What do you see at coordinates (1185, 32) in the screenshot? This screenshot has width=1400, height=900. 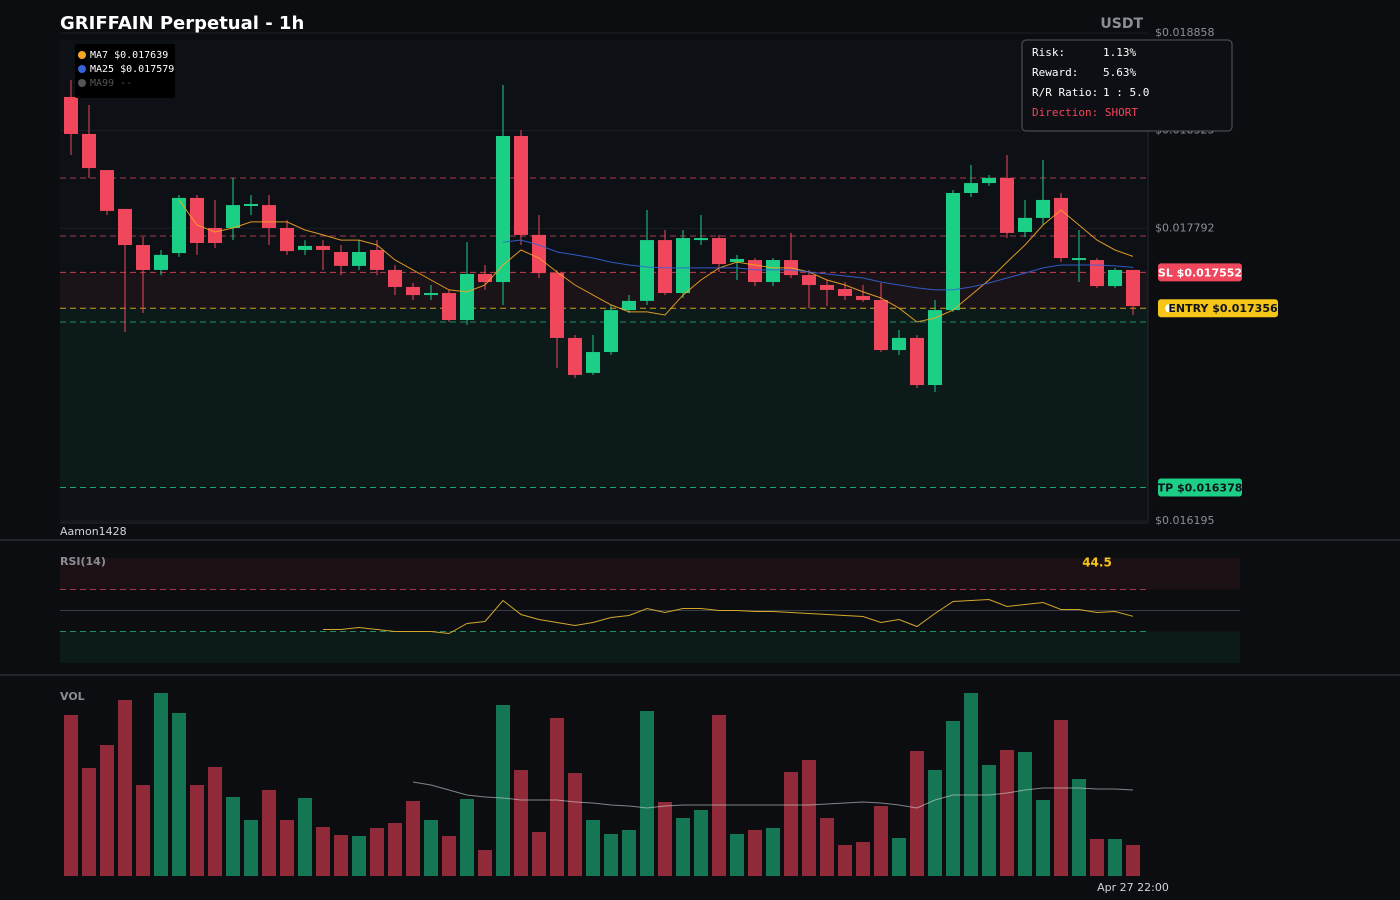 I see `y-tick-label: $0.018858` at bounding box center [1185, 32].